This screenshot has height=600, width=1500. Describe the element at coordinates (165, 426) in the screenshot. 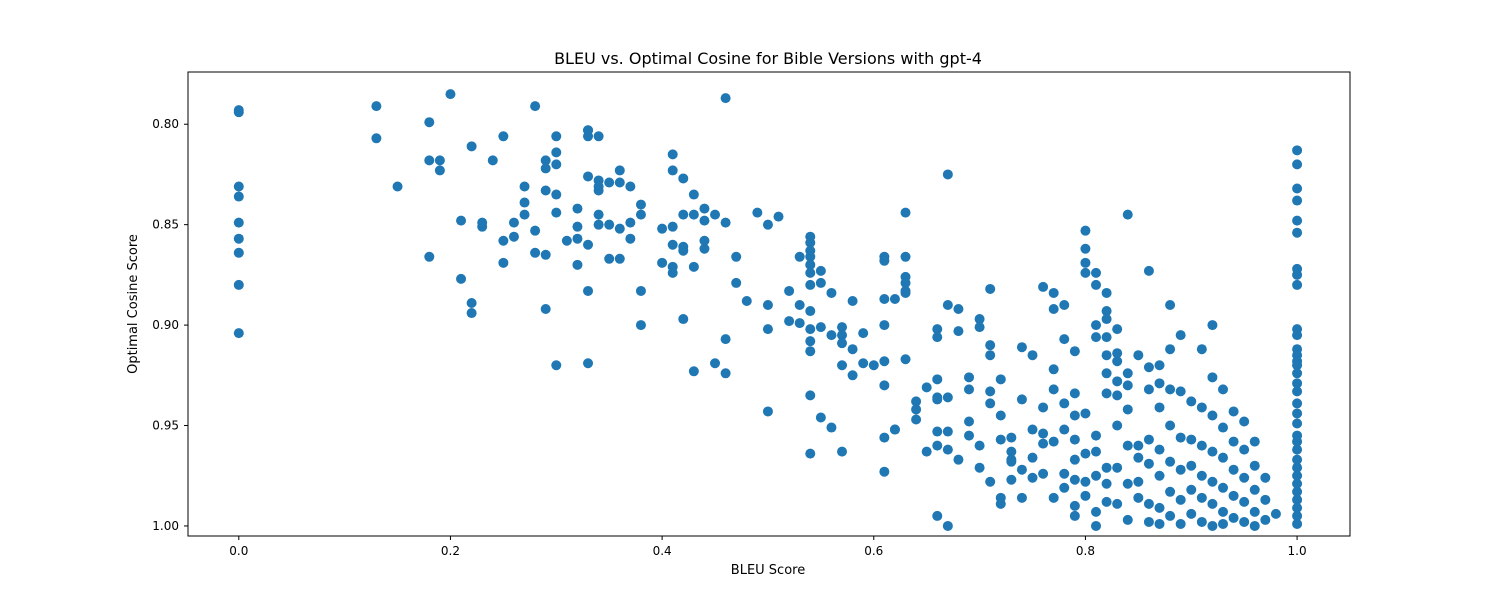

I see `y-tick-label: 0.95` at that location.